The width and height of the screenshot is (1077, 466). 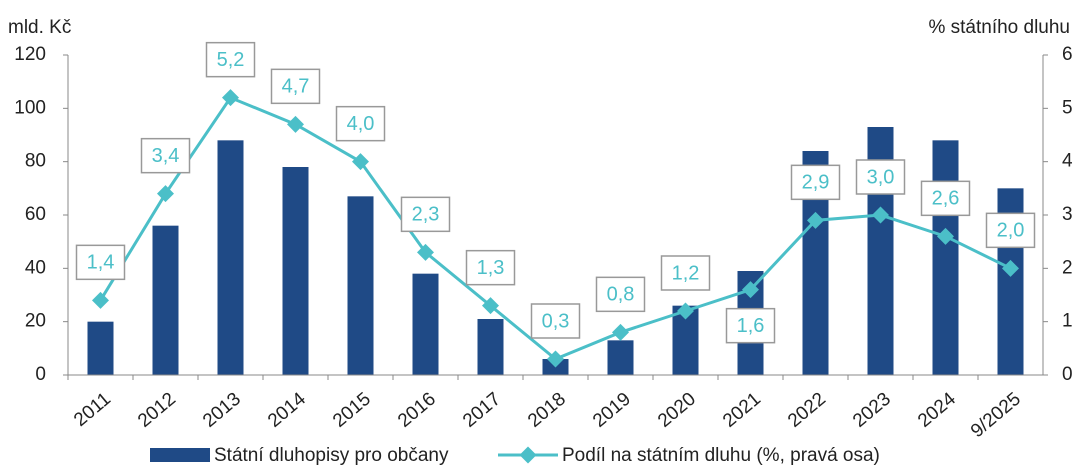 What do you see at coordinates (1067, 107) in the screenshot?
I see `y2-tick-label: 5` at bounding box center [1067, 107].